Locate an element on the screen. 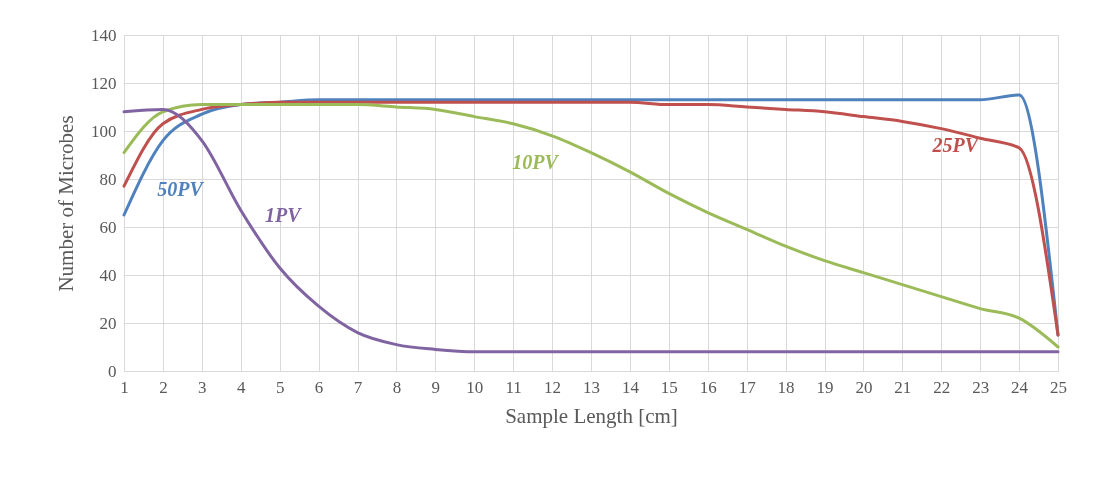  y-tick-label: 60 is located at coordinates (108, 227).